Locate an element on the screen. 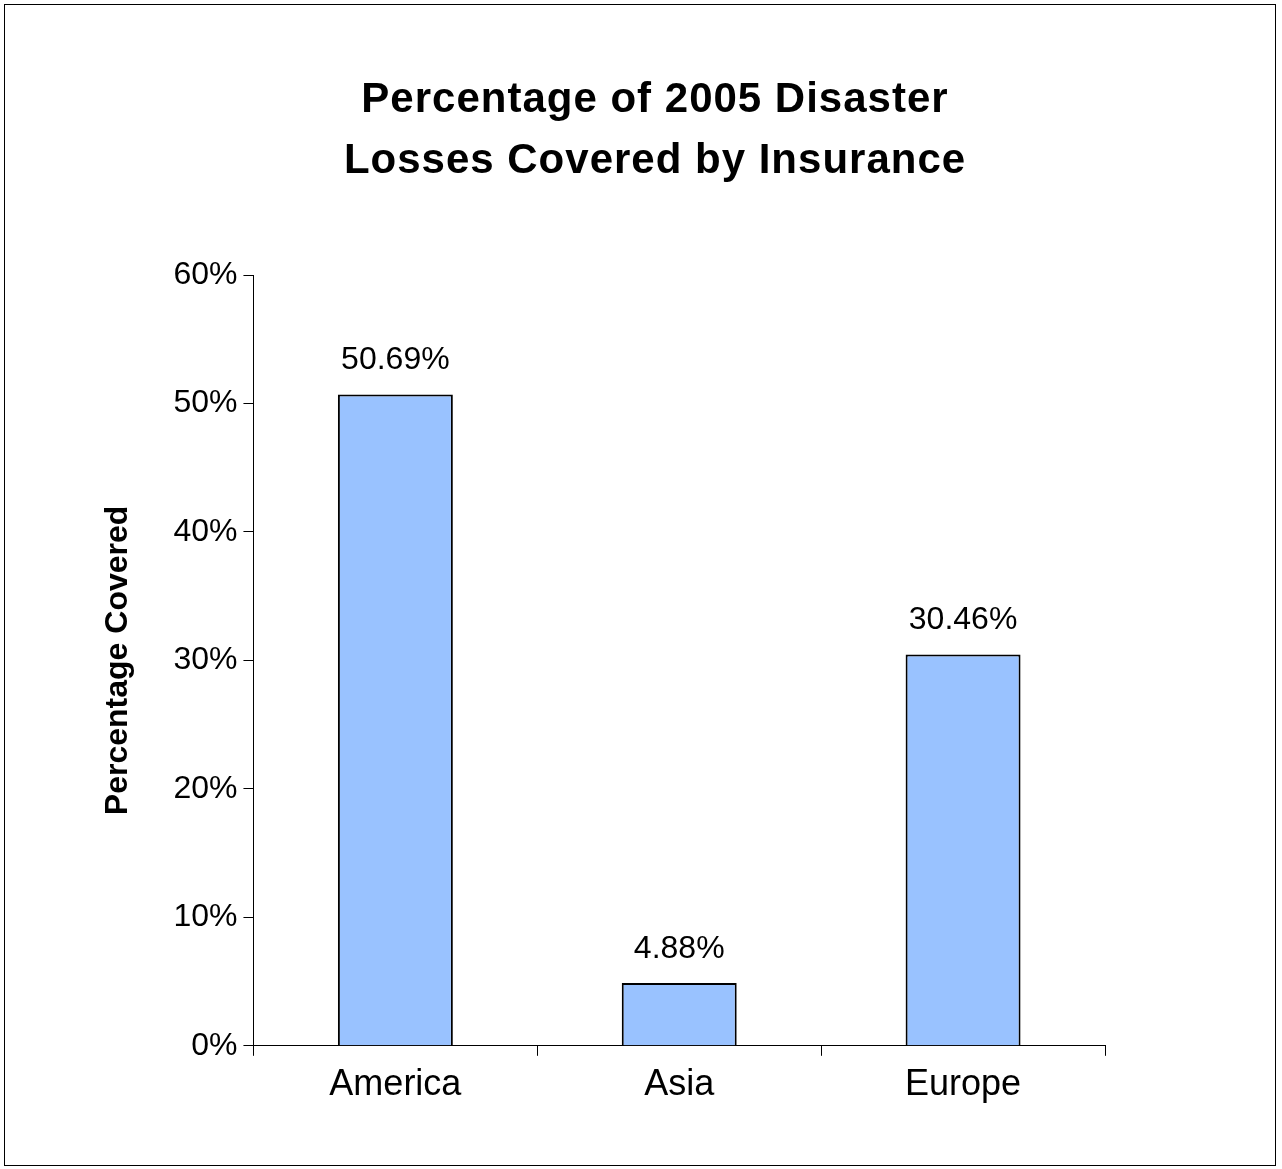  y-tick-label: 20% is located at coordinates (205, 786).